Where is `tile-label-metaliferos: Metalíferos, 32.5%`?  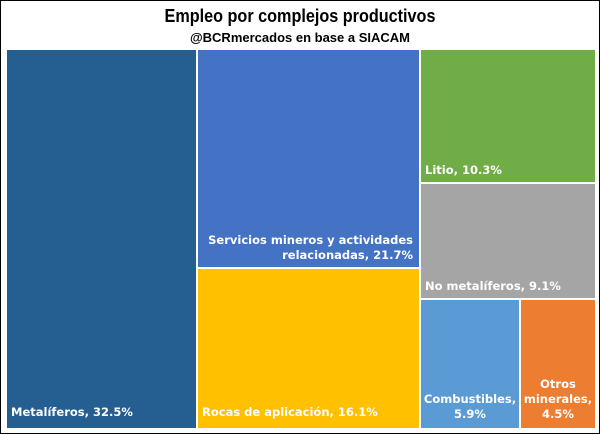
tile-label-metaliferos: Metalíferos, 32.5% is located at coordinates (72, 412).